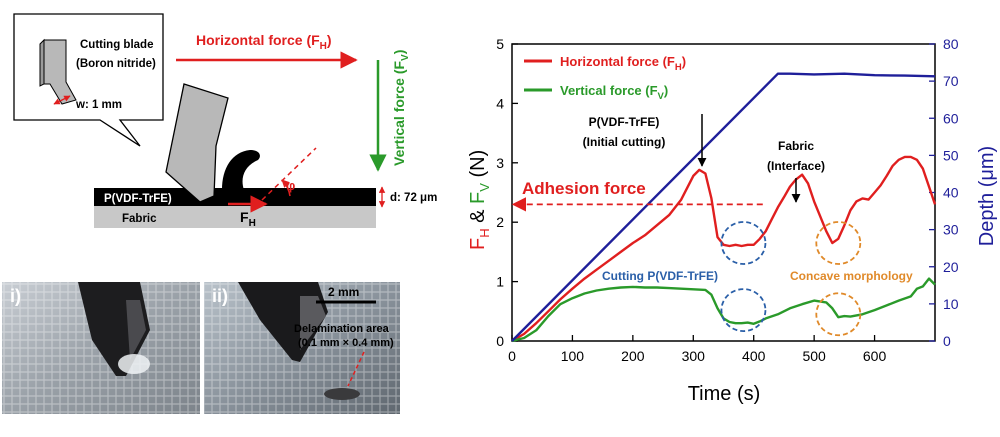 This screenshot has width=1000, height=437. Describe the element at coordinates (951, 230) in the screenshot. I see `right-tick-label: 30` at that location.